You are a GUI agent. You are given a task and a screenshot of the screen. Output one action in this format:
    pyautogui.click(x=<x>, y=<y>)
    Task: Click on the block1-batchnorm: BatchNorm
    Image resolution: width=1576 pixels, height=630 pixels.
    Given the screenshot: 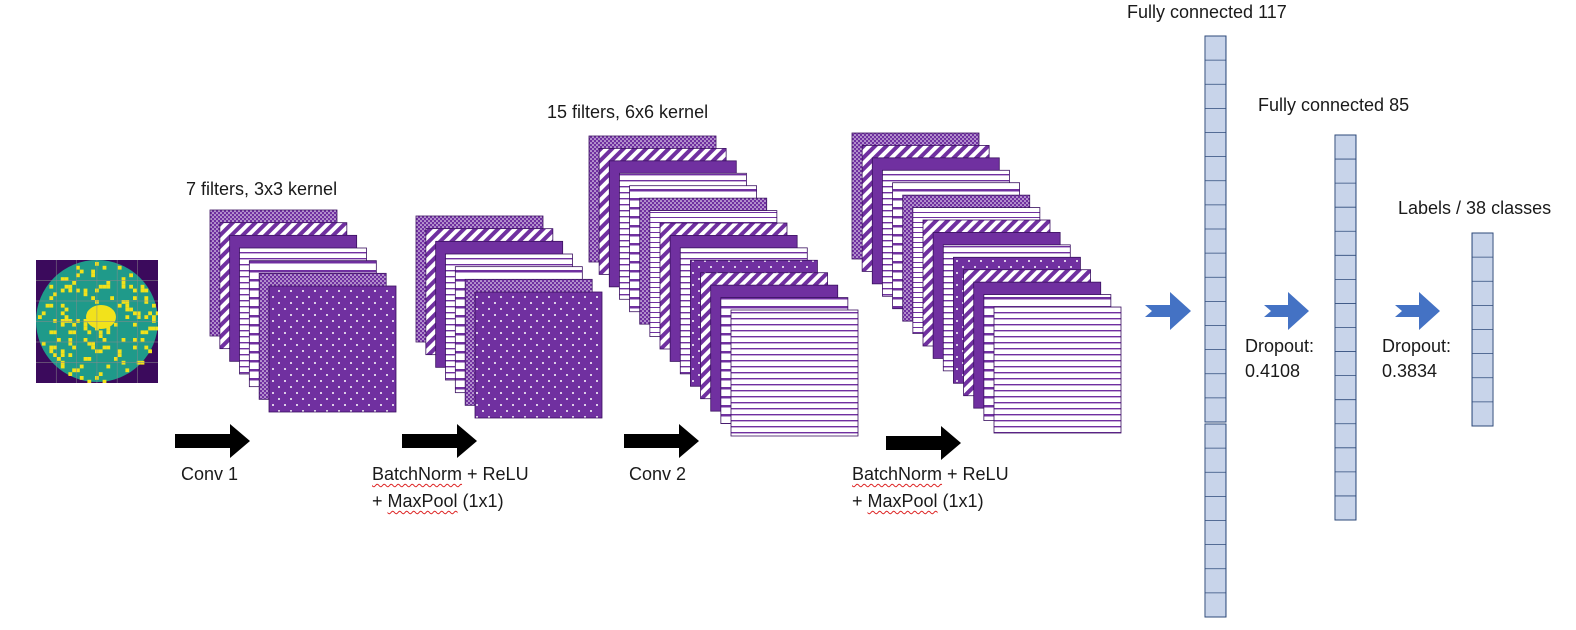 What is the action you would take?
    pyautogui.click(x=417, y=474)
    